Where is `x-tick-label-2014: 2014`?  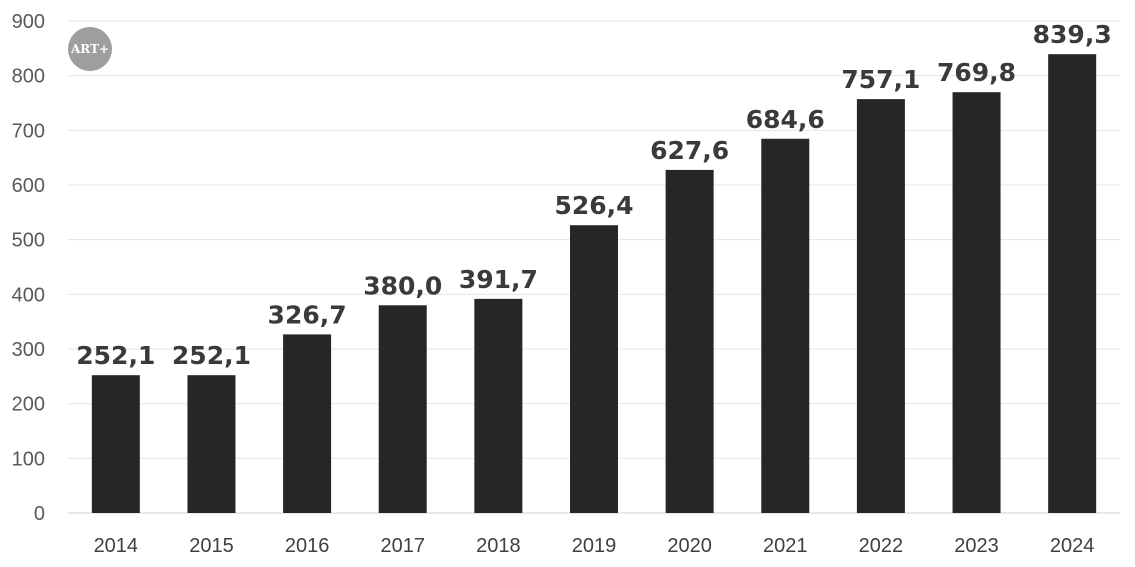 x-tick-label-2014: 2014 is located at coordinates (116, 546).